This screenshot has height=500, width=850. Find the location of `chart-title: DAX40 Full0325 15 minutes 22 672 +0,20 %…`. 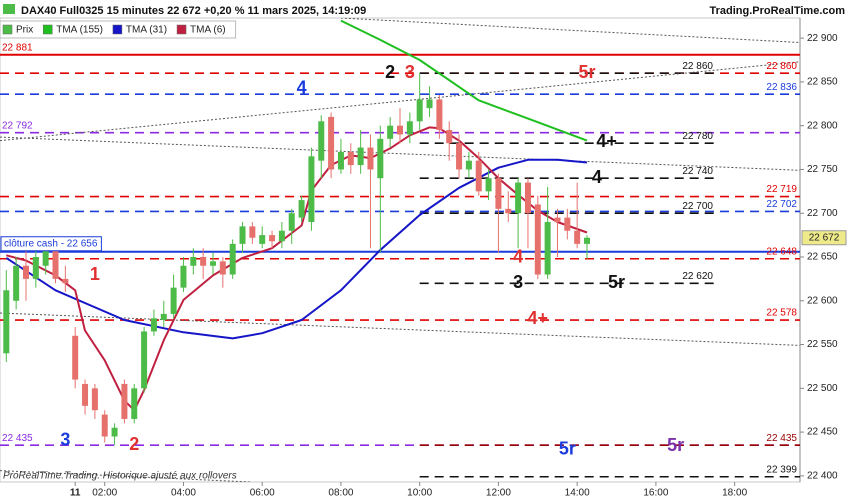

chart-title: DAX40 Full0325 15 minutes 22 672 +0,20 %… is located at coordinates (193, 11).